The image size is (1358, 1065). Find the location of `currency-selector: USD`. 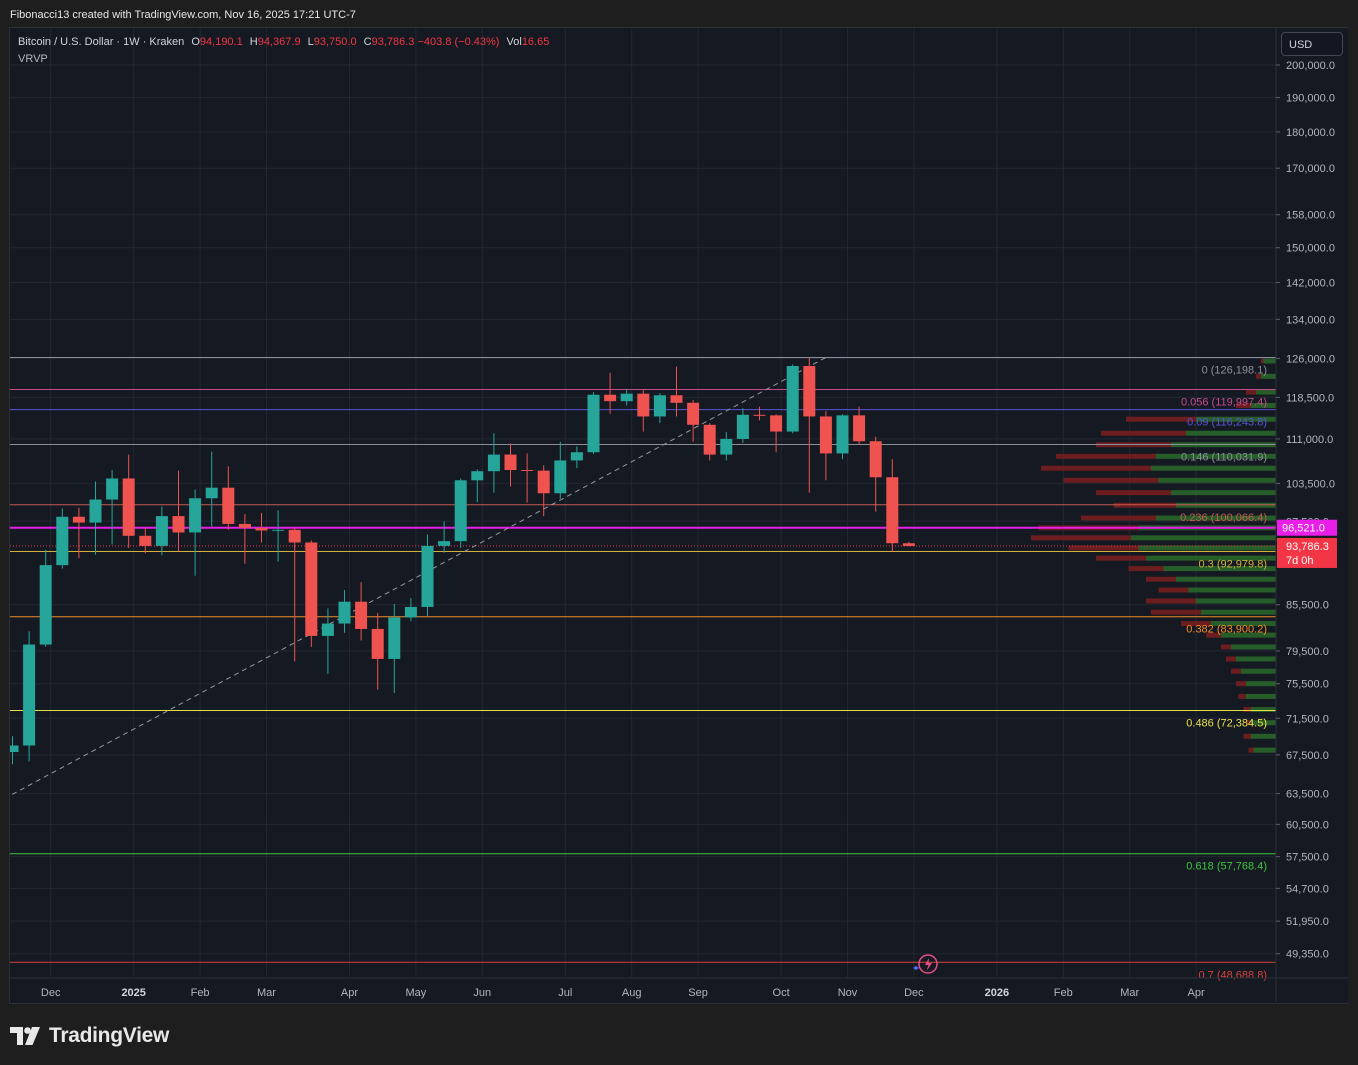

currency-selector: USD is located at coordinates (1312, 44).